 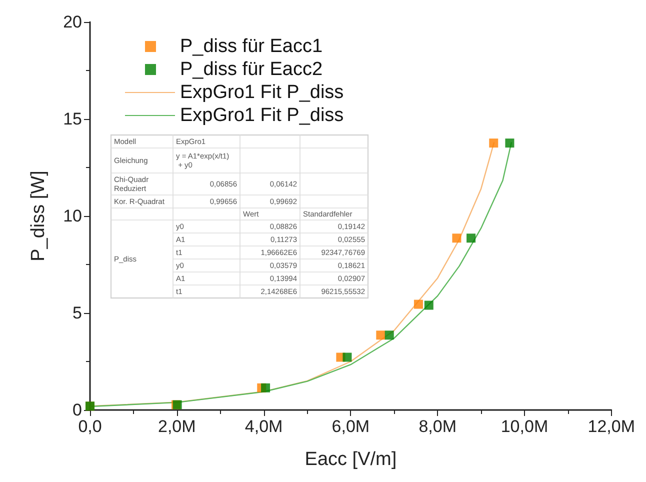 I want to click on x-tick-label: 0,0, so click(x=90, y=426).